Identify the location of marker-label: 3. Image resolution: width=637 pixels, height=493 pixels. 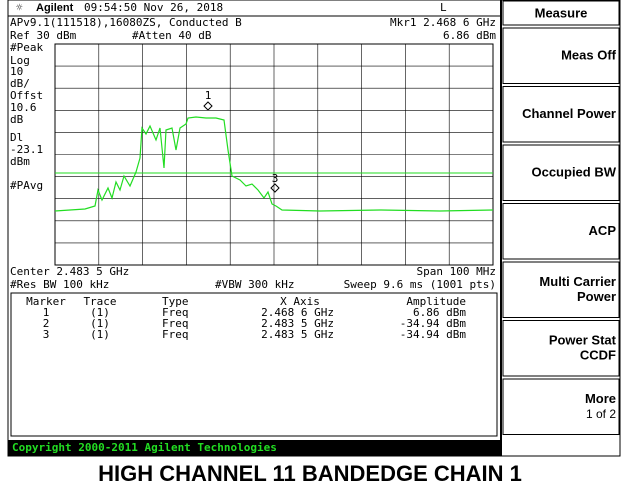
(275, 178).